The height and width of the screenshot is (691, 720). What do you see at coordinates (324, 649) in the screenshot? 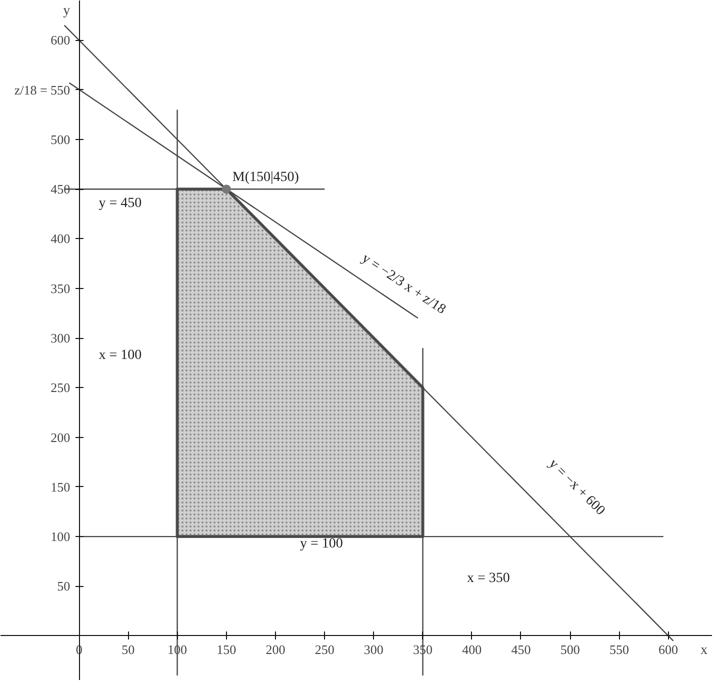
I see `x-tick-label: 250` at bounding box center [324, 649].